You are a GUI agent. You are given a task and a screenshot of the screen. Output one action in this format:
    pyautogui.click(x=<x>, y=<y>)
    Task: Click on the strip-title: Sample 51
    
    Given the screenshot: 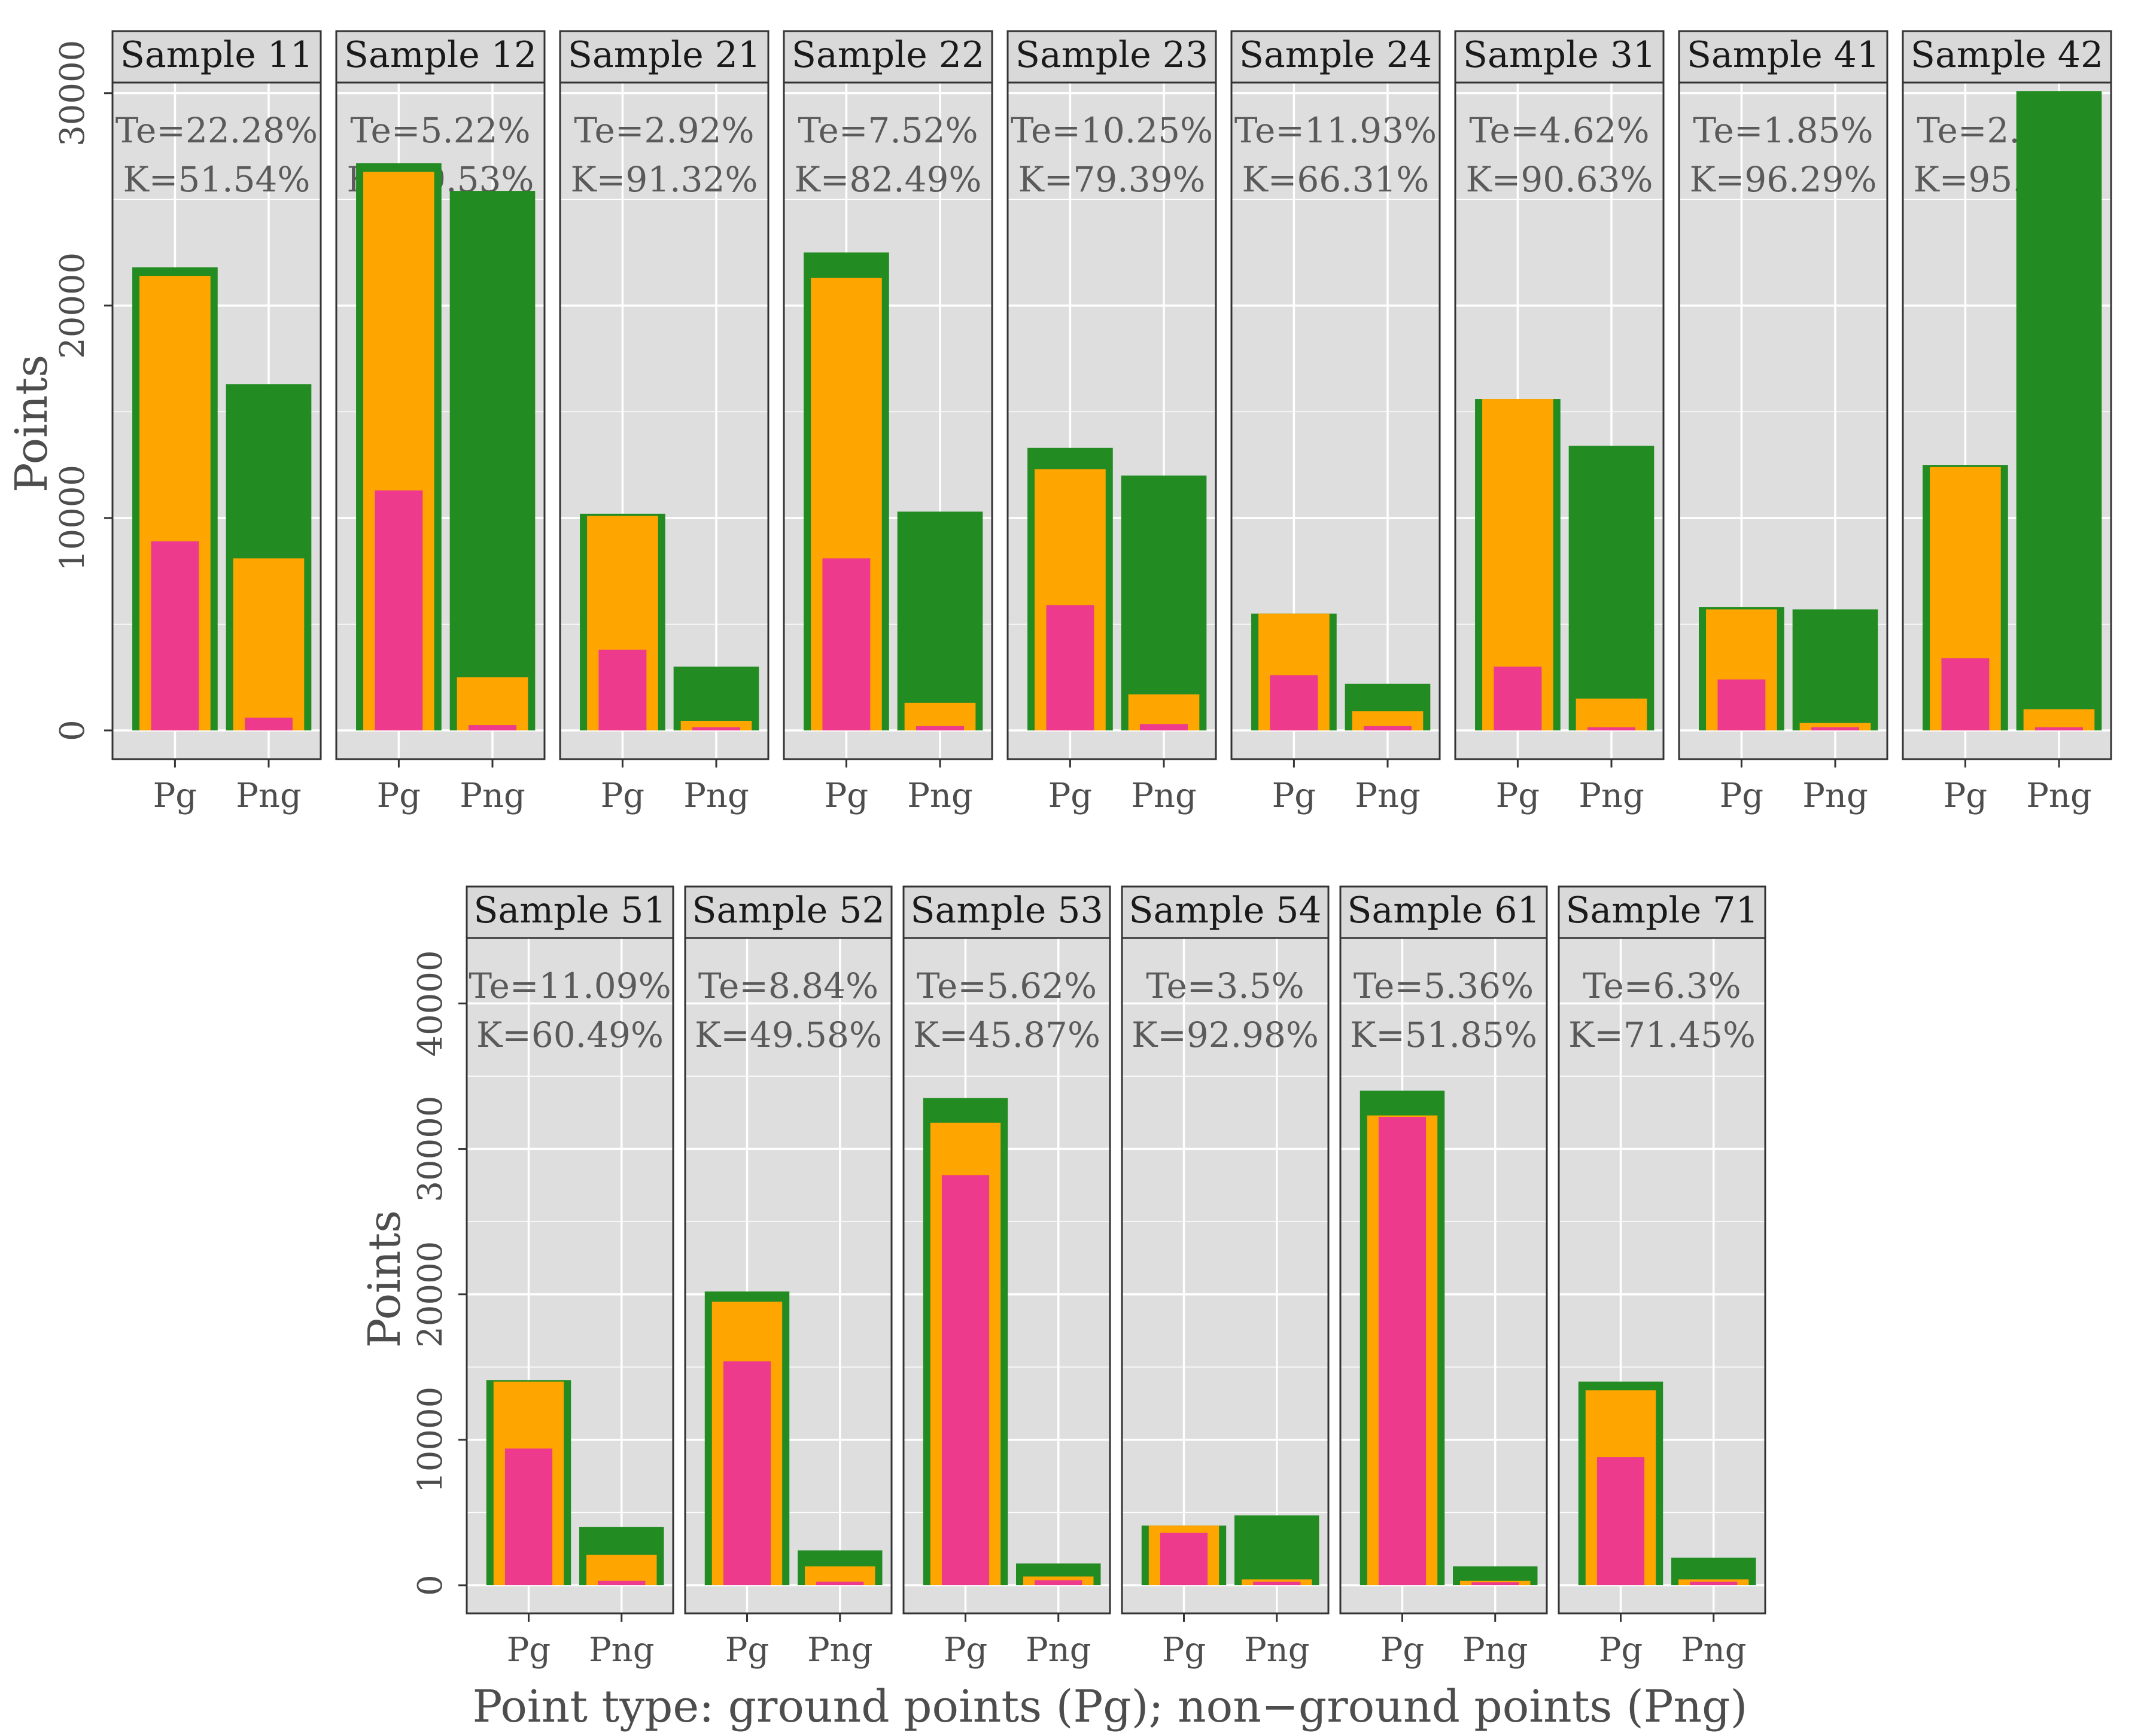 What is the action you would take?
    pyautogui.click(x=569, y=910)
    